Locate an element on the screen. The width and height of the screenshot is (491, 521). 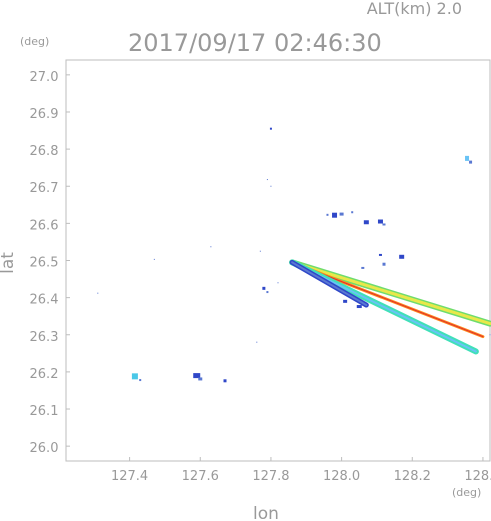
y-tick-label: 26.1 is located at coordinates (44, 411).